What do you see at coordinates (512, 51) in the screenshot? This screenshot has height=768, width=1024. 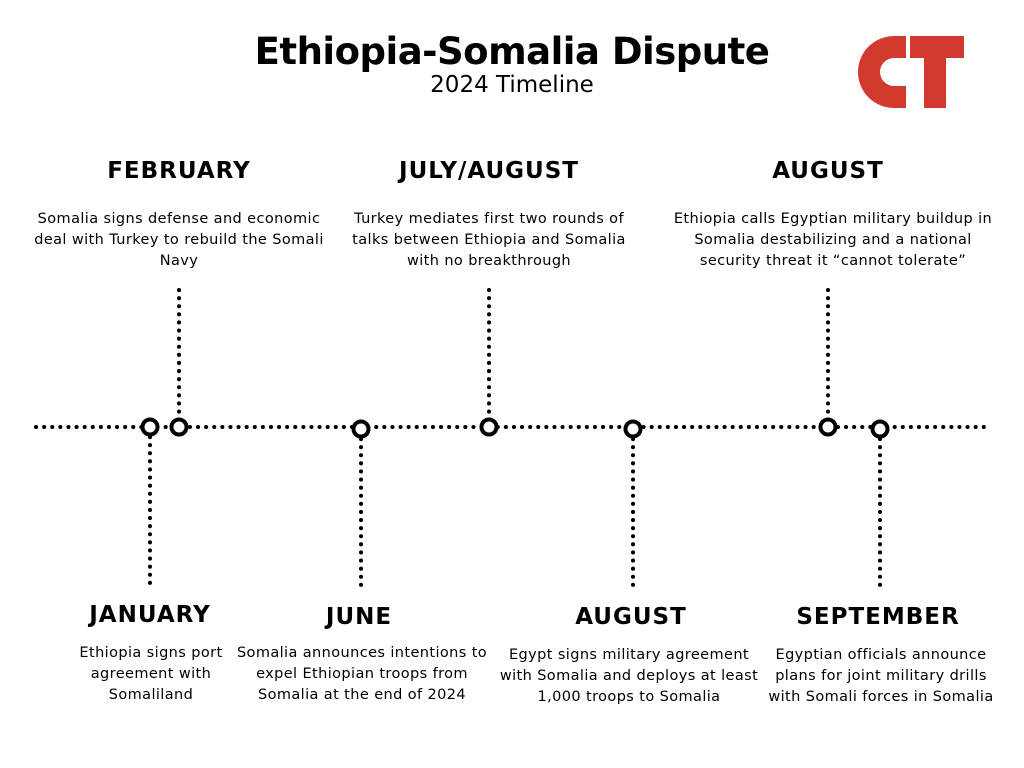 I see `page-title: Ethiopia-Somalia Dispute` at bounding box center [512, 51].